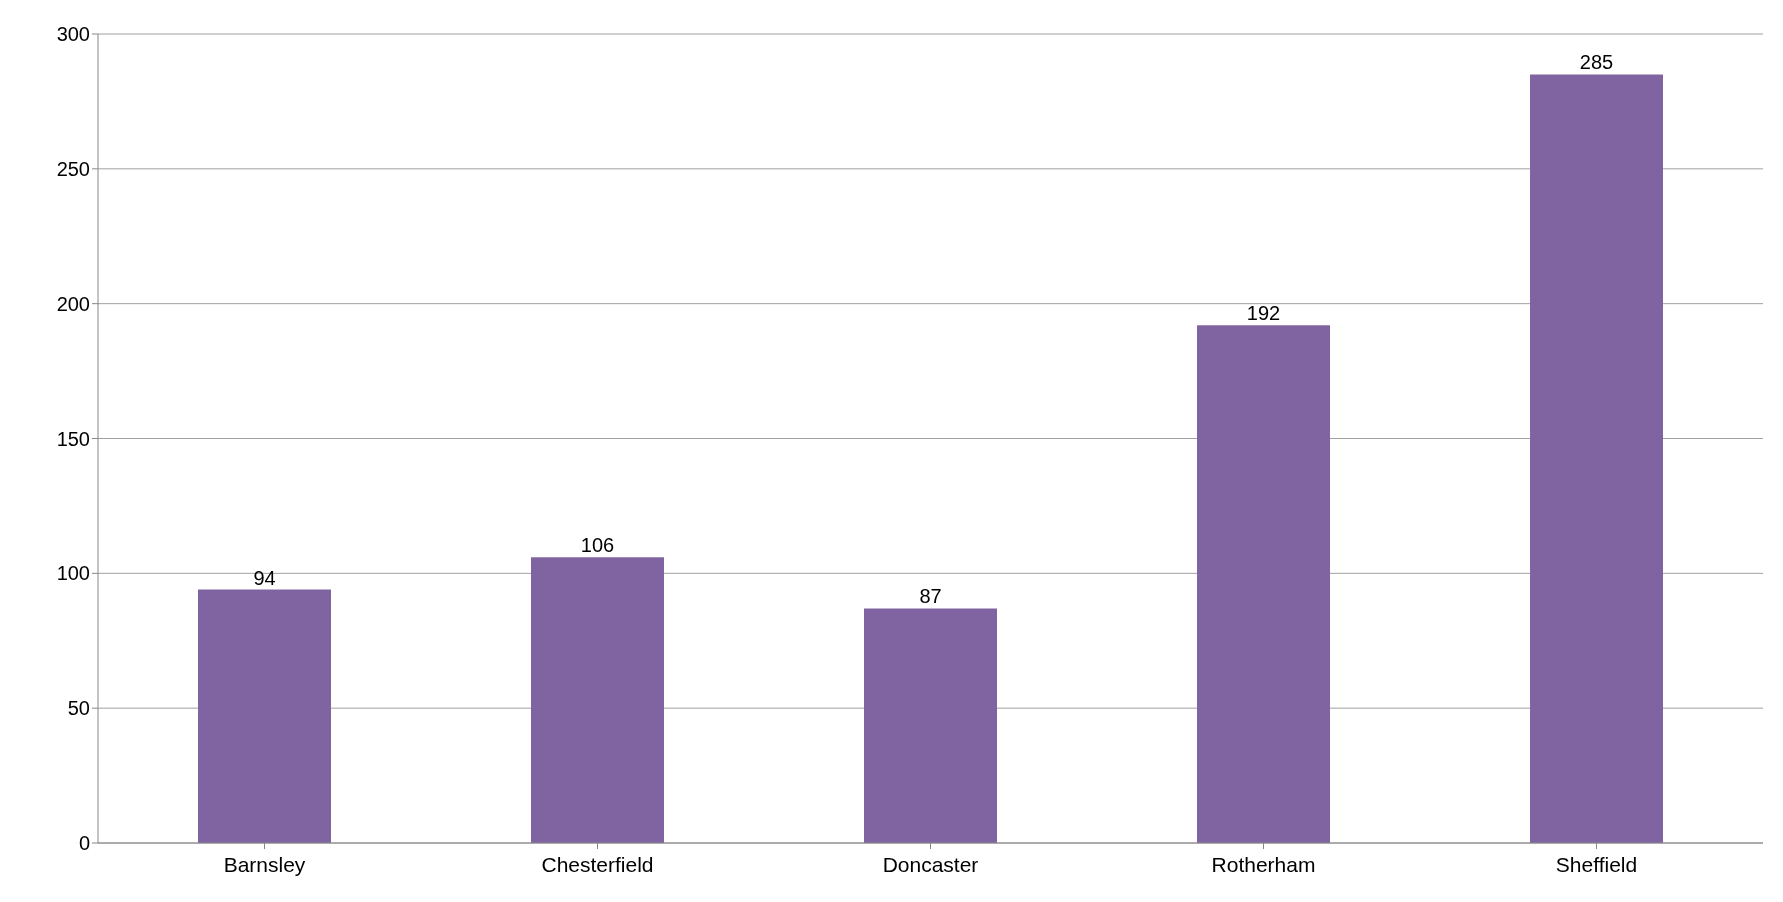 The height and width of the screenshot is (902, 1783). I want to click on x-tick-label: Chesterfield, so click(597, 864).